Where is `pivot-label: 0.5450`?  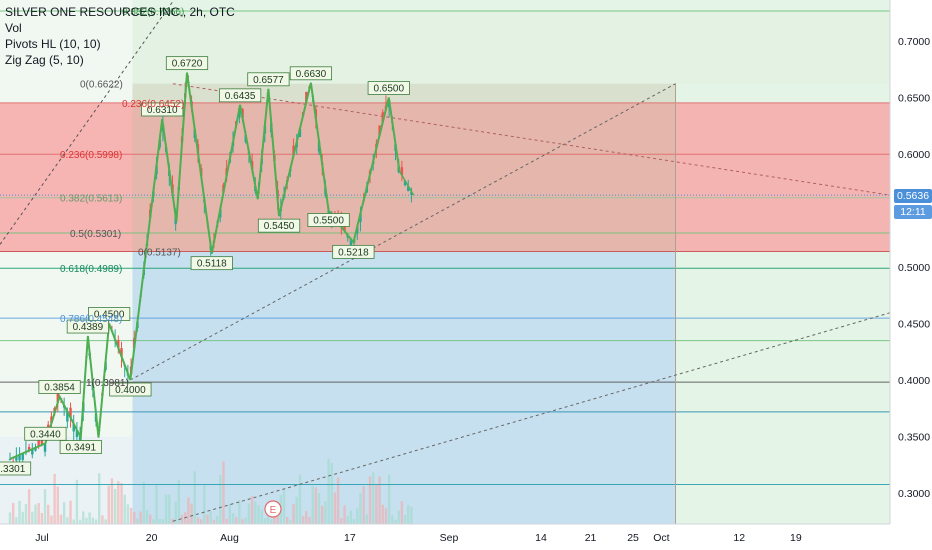
pivot-label: 0.5450 is located at coordinates (279, 226).